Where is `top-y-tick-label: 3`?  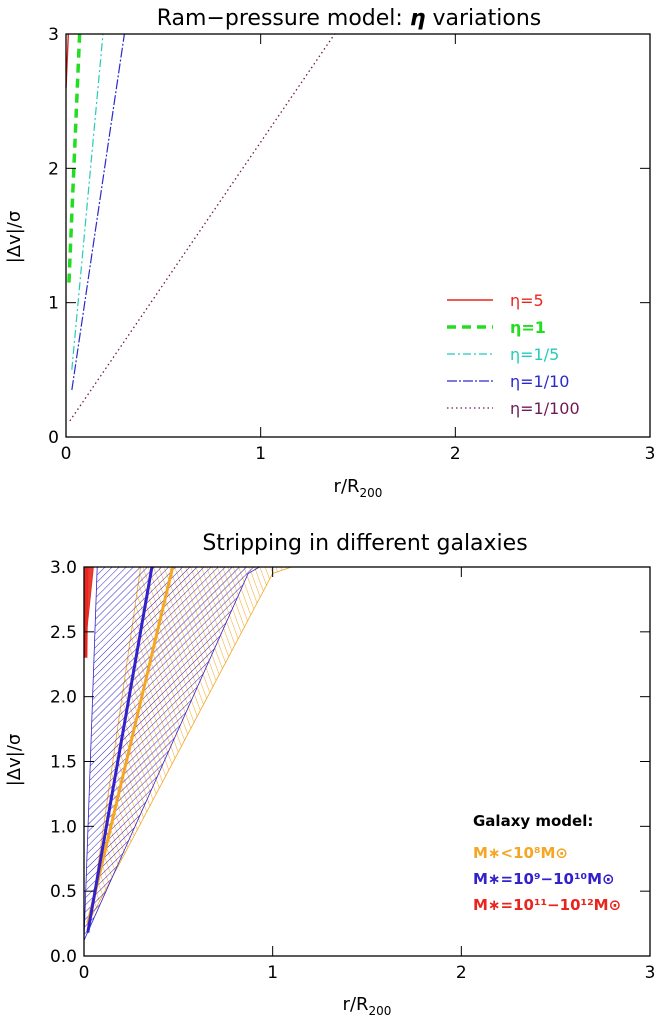 top-y-tick-label: 3 is located at coordinates (53, 35).